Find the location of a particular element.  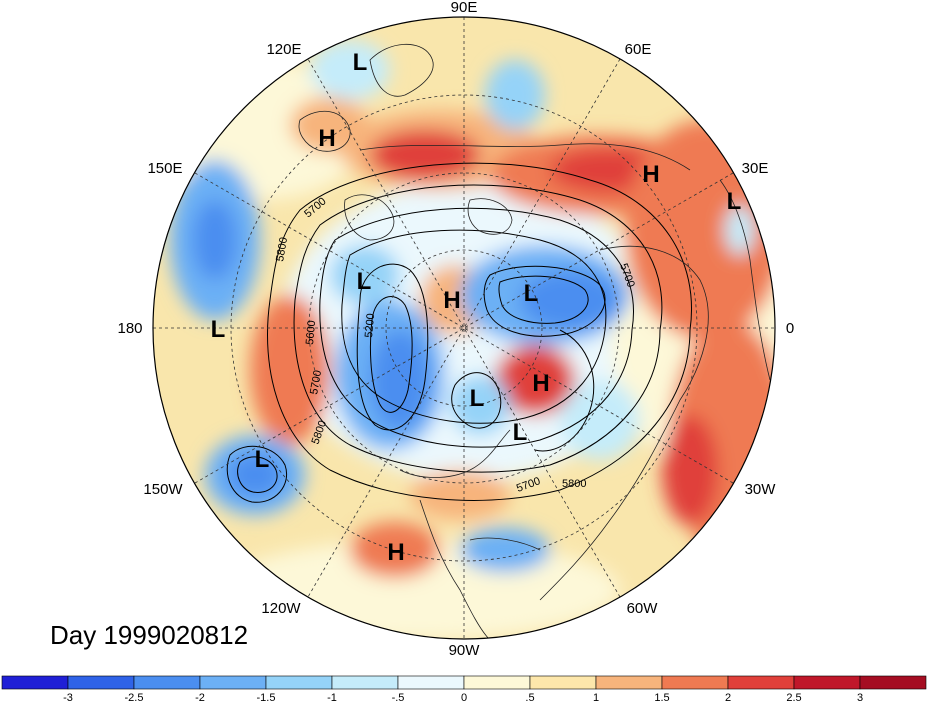

date-label: Day 1999020812 is located at coordinates (149, 635).